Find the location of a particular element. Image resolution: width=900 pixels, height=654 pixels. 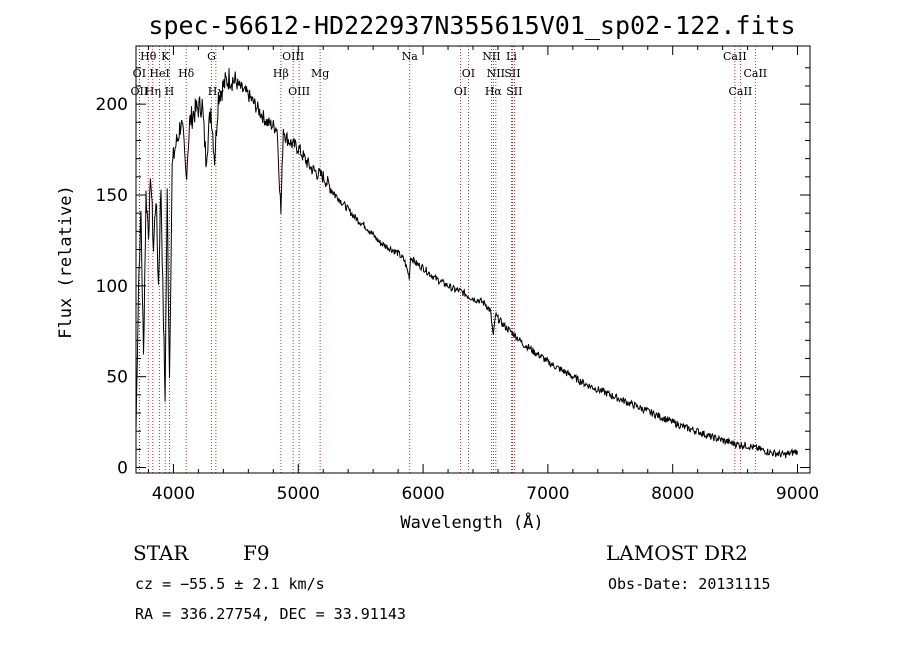

line-label: HeI is located at coordinates (159, 73).